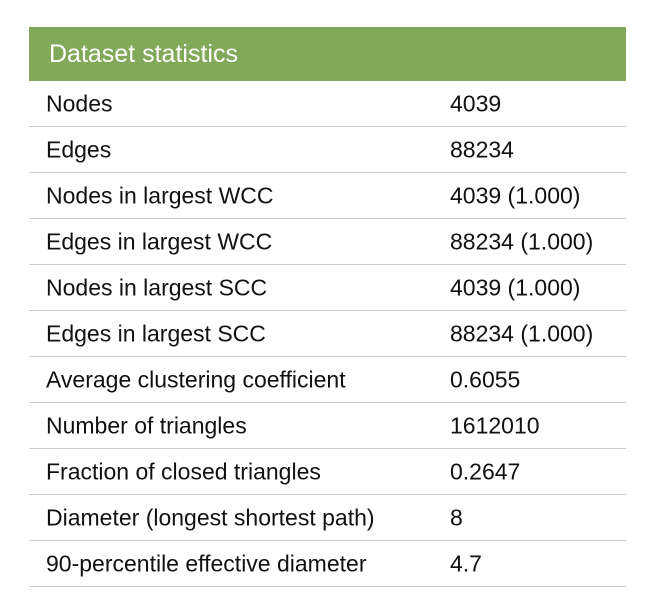 The image size is (658, 600). What do you see at coordinates (196, 379) in the screenshot?
I see `row-label: Average clustering coefficient` at bounding box center [196, 379].